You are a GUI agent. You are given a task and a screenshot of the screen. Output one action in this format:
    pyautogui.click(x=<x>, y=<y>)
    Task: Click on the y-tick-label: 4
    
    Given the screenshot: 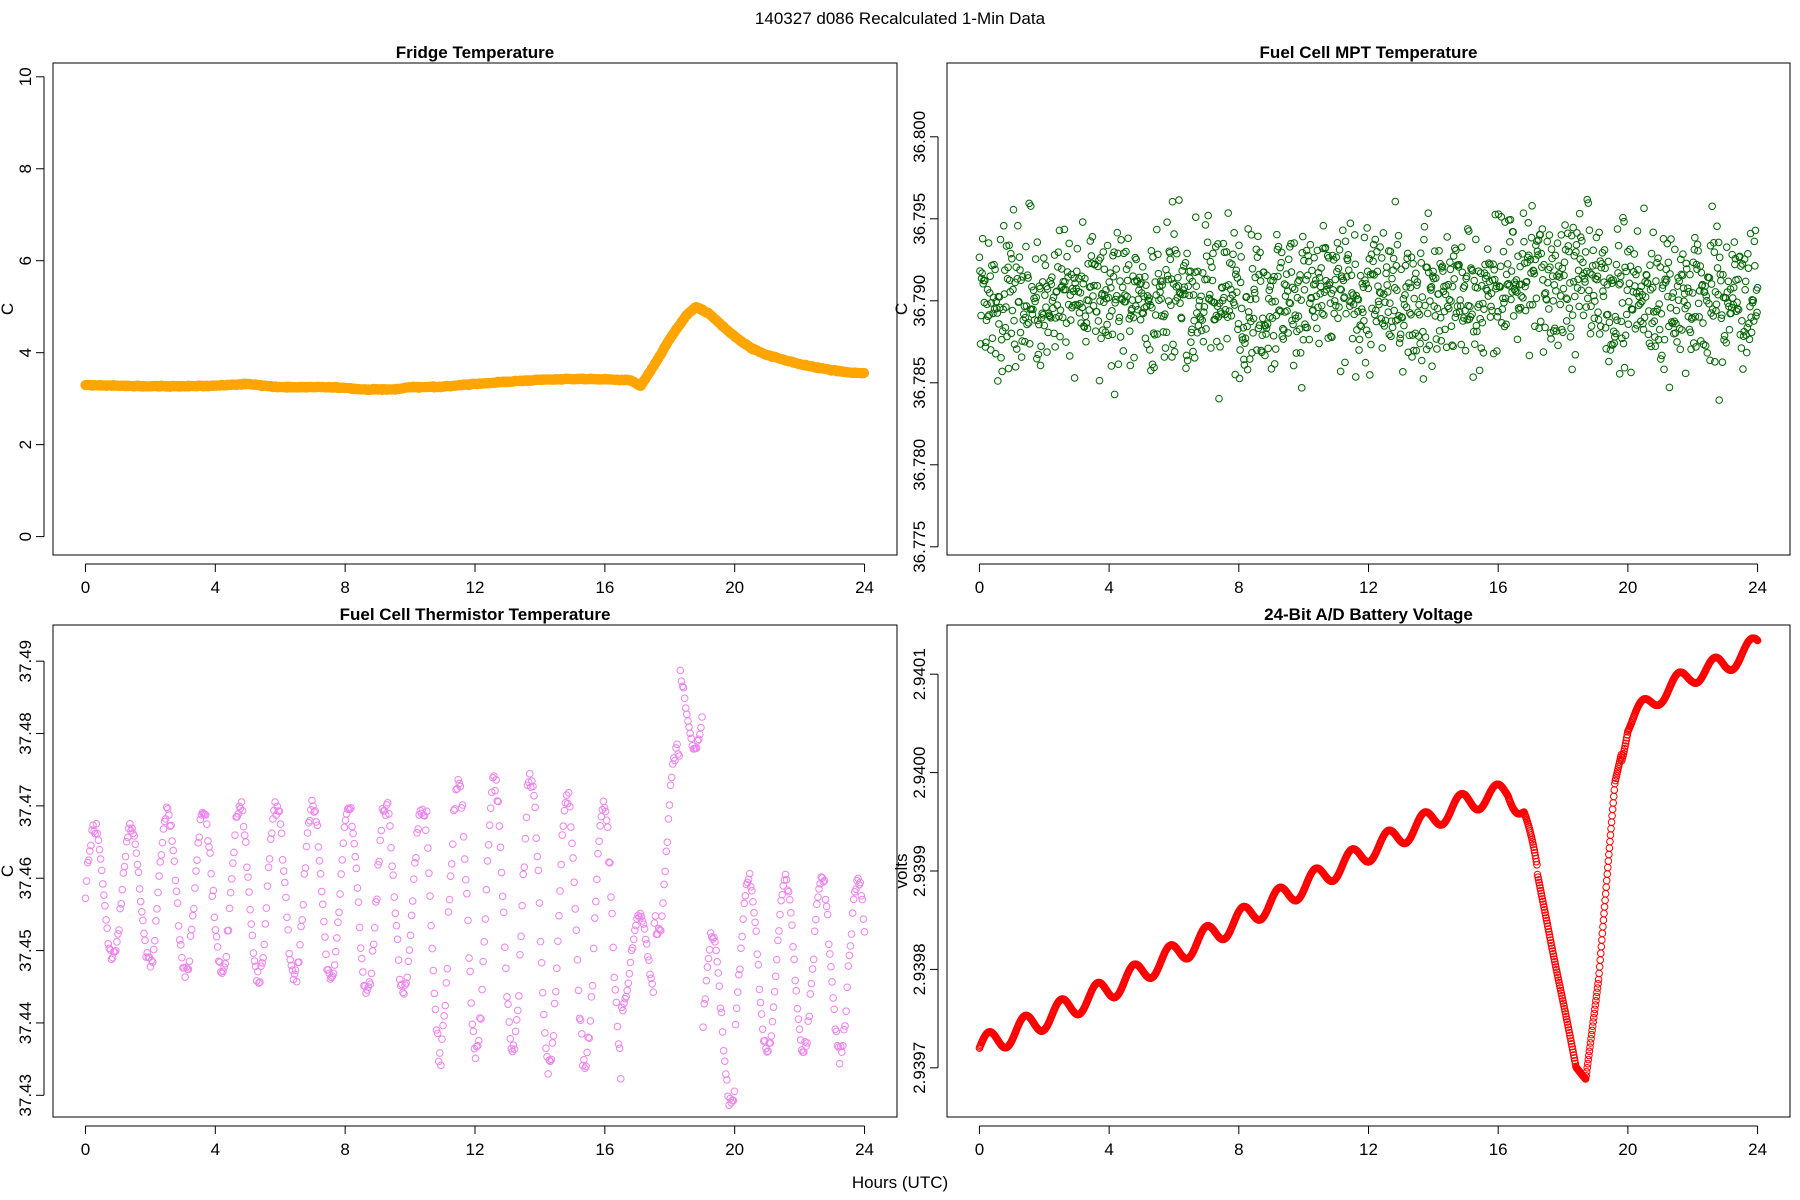 What is the action you would take?
    pyautogui.click(x=25, y=352)
    